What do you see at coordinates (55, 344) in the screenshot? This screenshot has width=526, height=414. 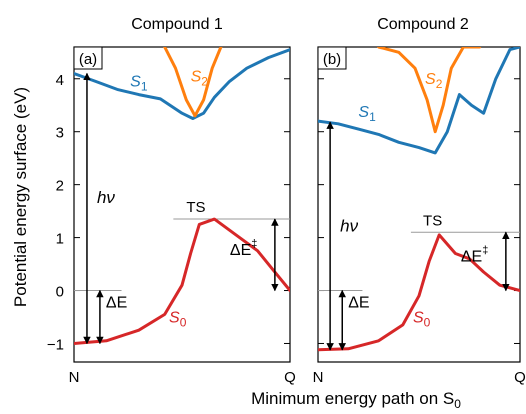 I see `y-tick-label: −1` at bounding box center [55, 344].